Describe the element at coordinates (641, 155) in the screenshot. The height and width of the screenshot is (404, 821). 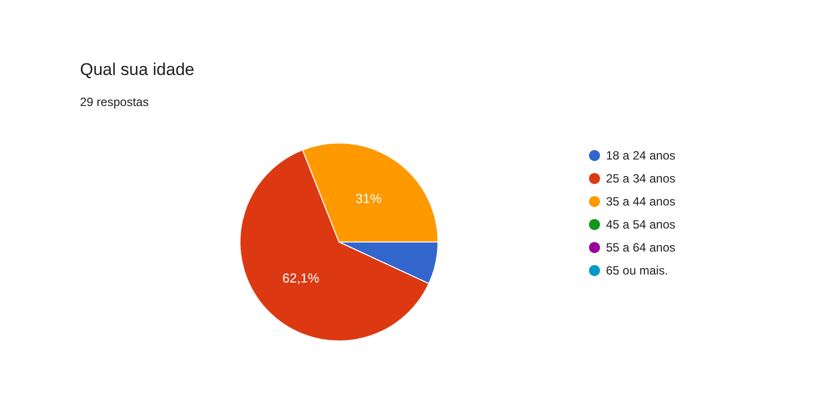
I see `legend-label: 18 a 24 anos` at that location.